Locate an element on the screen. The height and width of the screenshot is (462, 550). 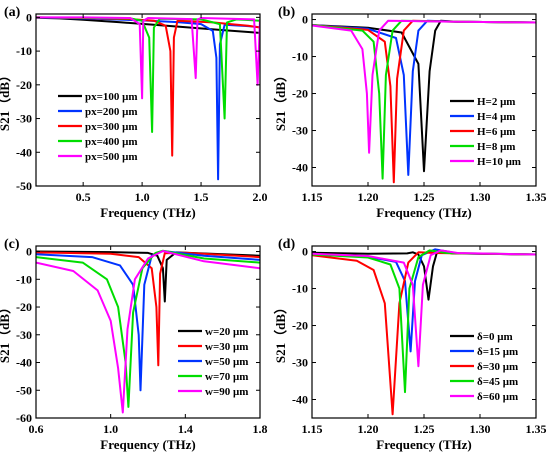
legend: H=2 μm H=4 μm H=6 μm H=8 μm H=10 μm is located at coordinates (485, 132).